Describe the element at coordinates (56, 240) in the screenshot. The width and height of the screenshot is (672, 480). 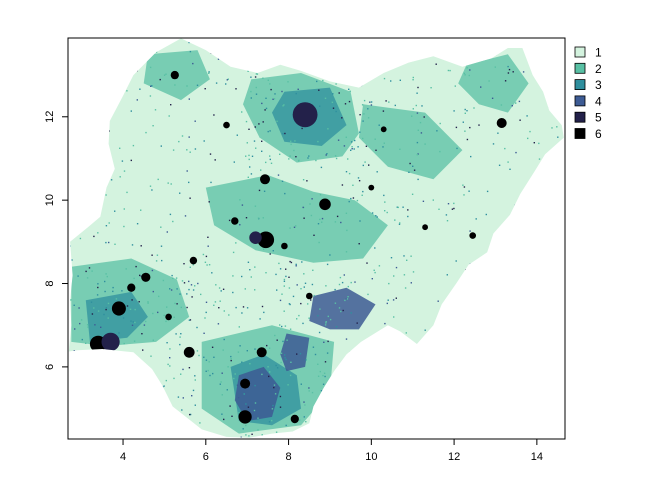
I see `y-axis: 6 8 10 12` at that location.